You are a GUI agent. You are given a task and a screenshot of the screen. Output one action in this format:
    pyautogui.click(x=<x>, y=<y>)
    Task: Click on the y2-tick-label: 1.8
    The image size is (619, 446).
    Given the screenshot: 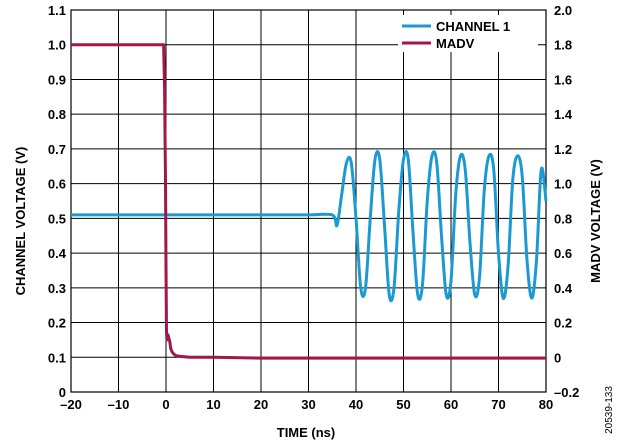 What is the action you would take?
    pyautogui.click(x=563, y=45)
    